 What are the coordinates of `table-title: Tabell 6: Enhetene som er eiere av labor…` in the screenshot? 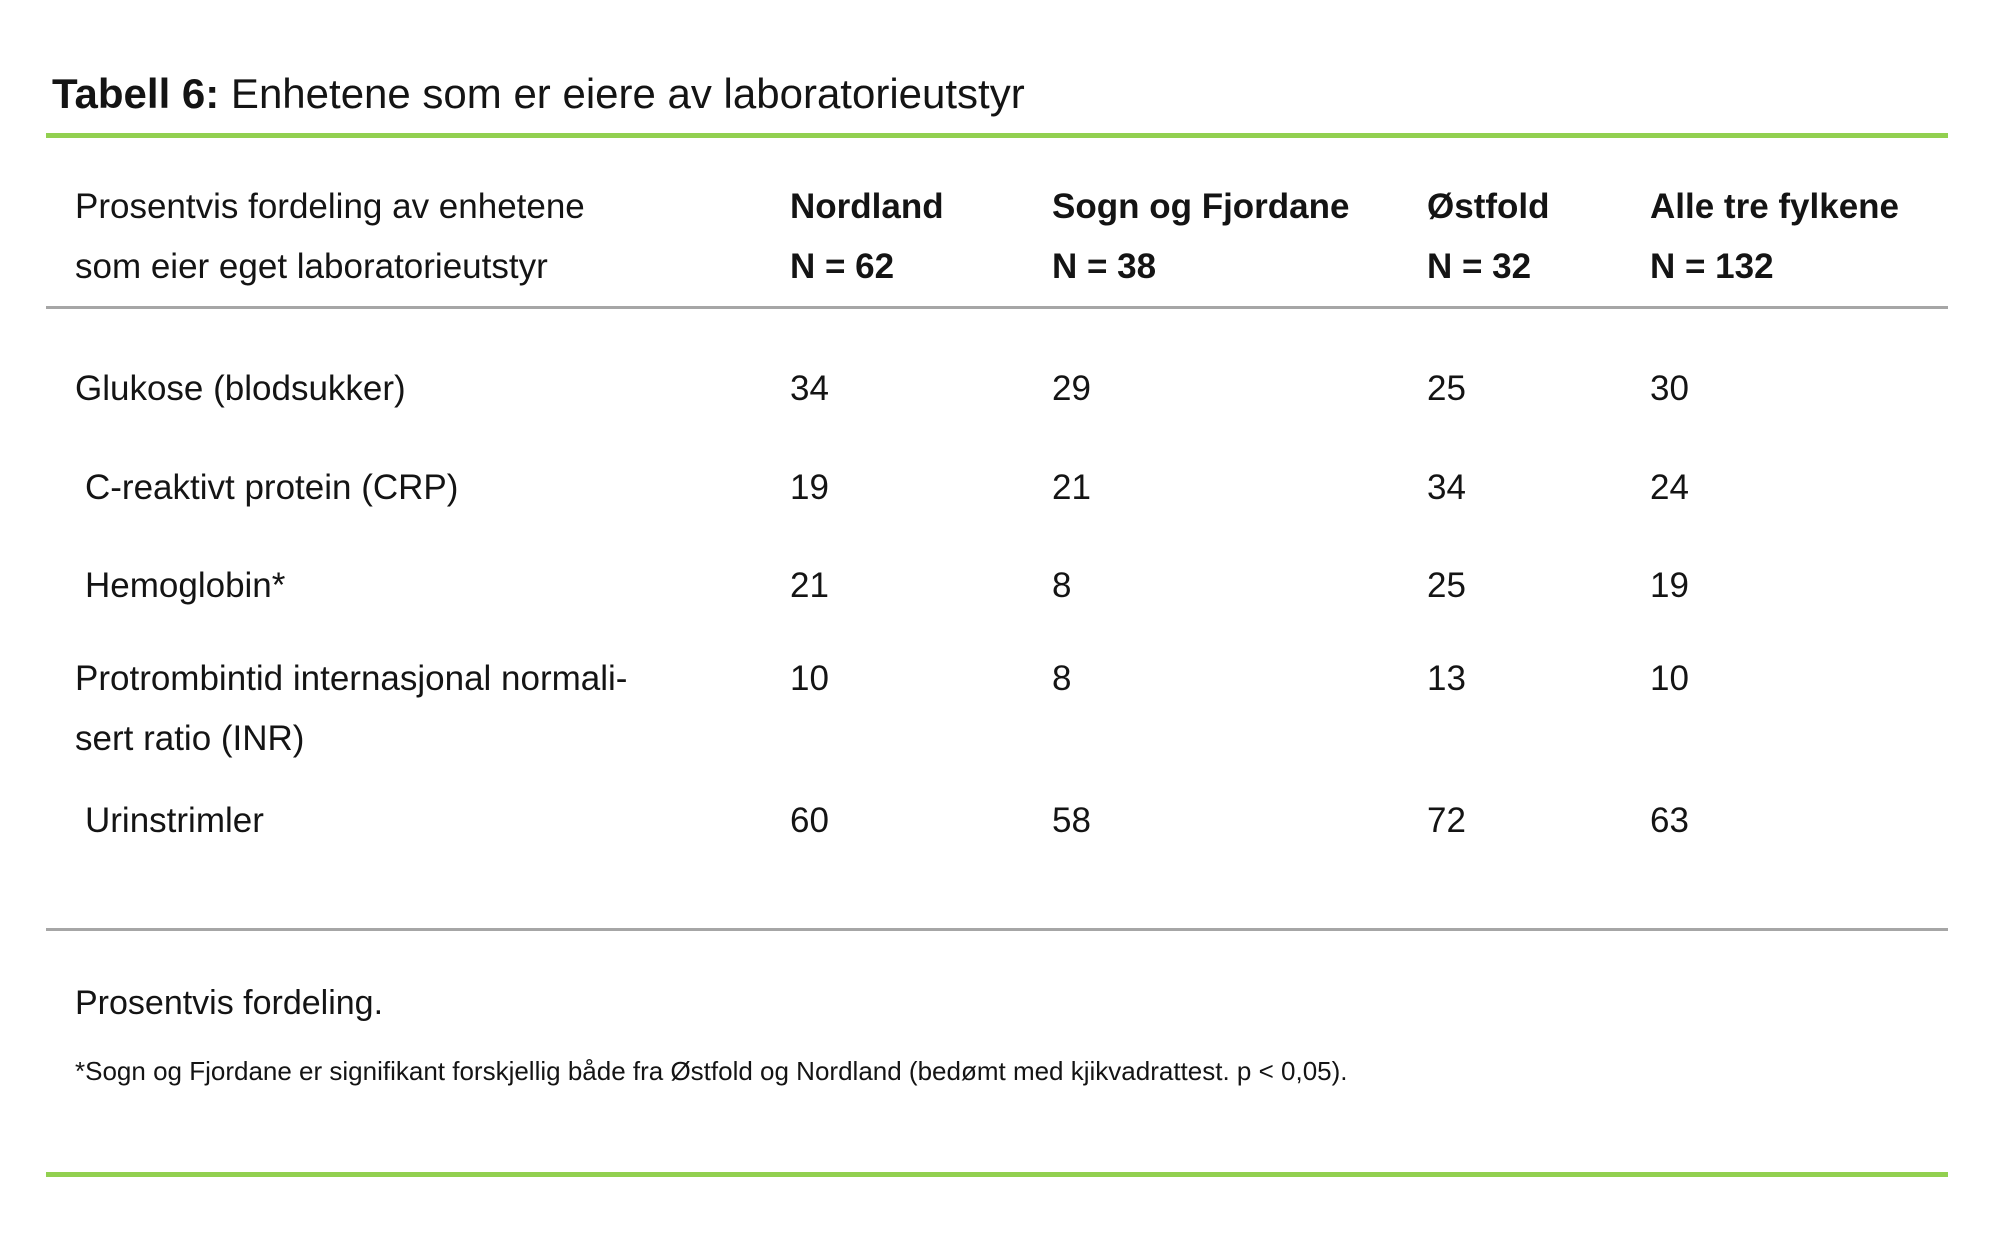 It's located at (538, 94).